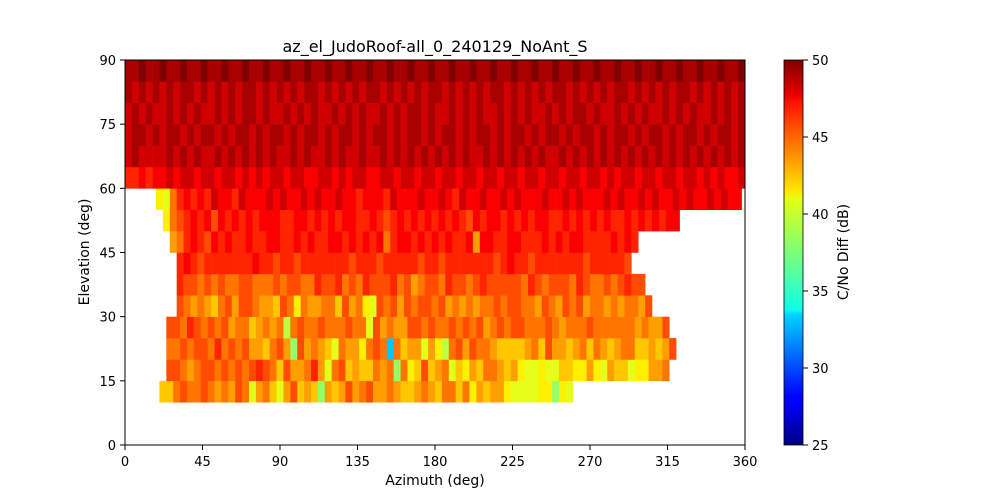  What do you see at coordinates (745, 462) in the screenshot?
I see `x-tick-label: 360` at bounding box center [745, 462].